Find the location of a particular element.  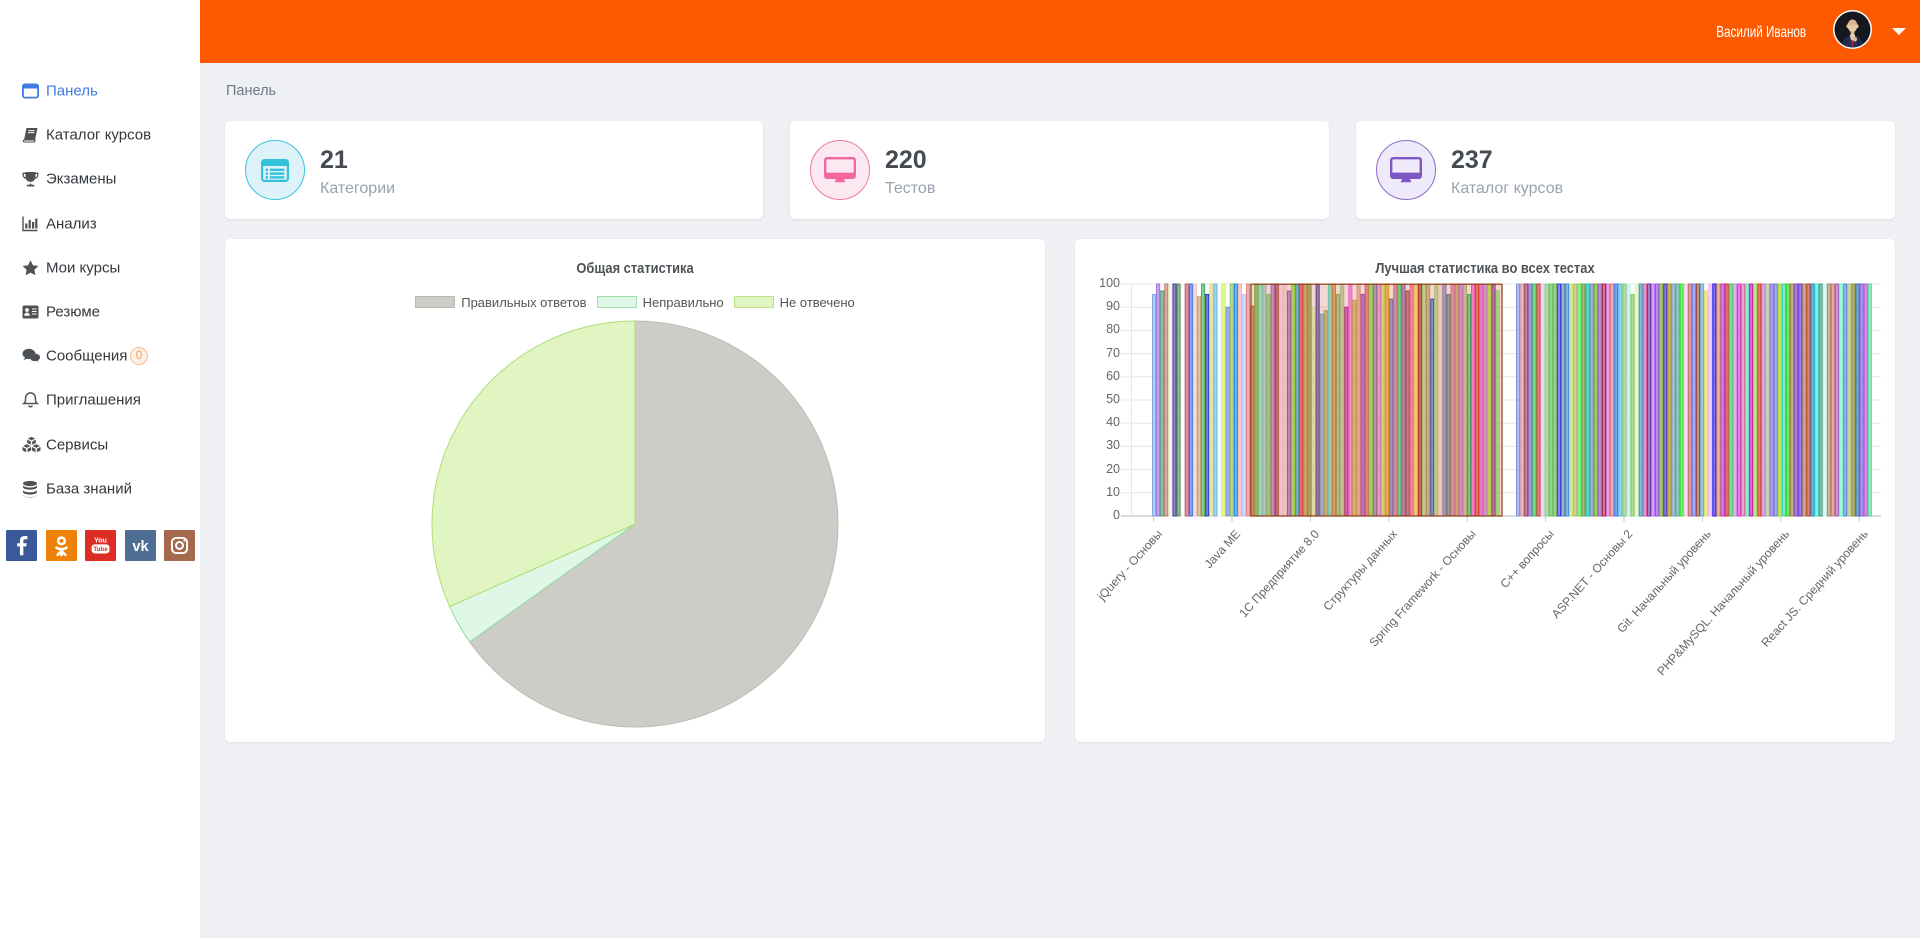

svg-text: Tube is located at coordinates (101, 549).